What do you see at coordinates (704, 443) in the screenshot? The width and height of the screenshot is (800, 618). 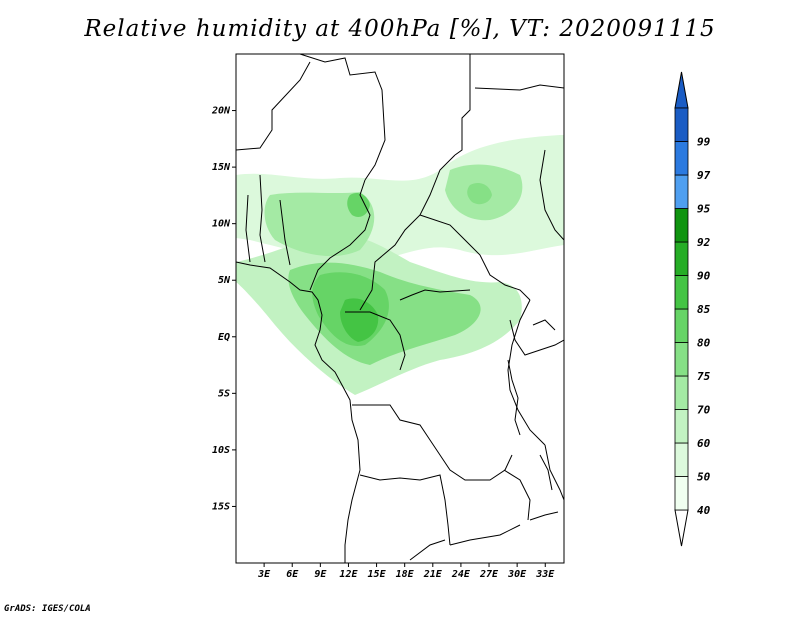 I see `colorbar-label: 60` at bounding box center [704, 443].